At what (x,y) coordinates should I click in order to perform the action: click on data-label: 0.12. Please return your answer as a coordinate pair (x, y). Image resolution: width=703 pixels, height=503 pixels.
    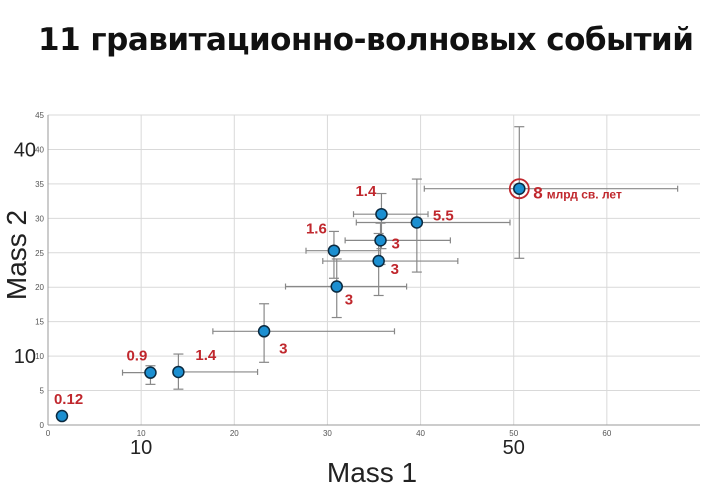
    Looking at the image, I should click on (68, 399).